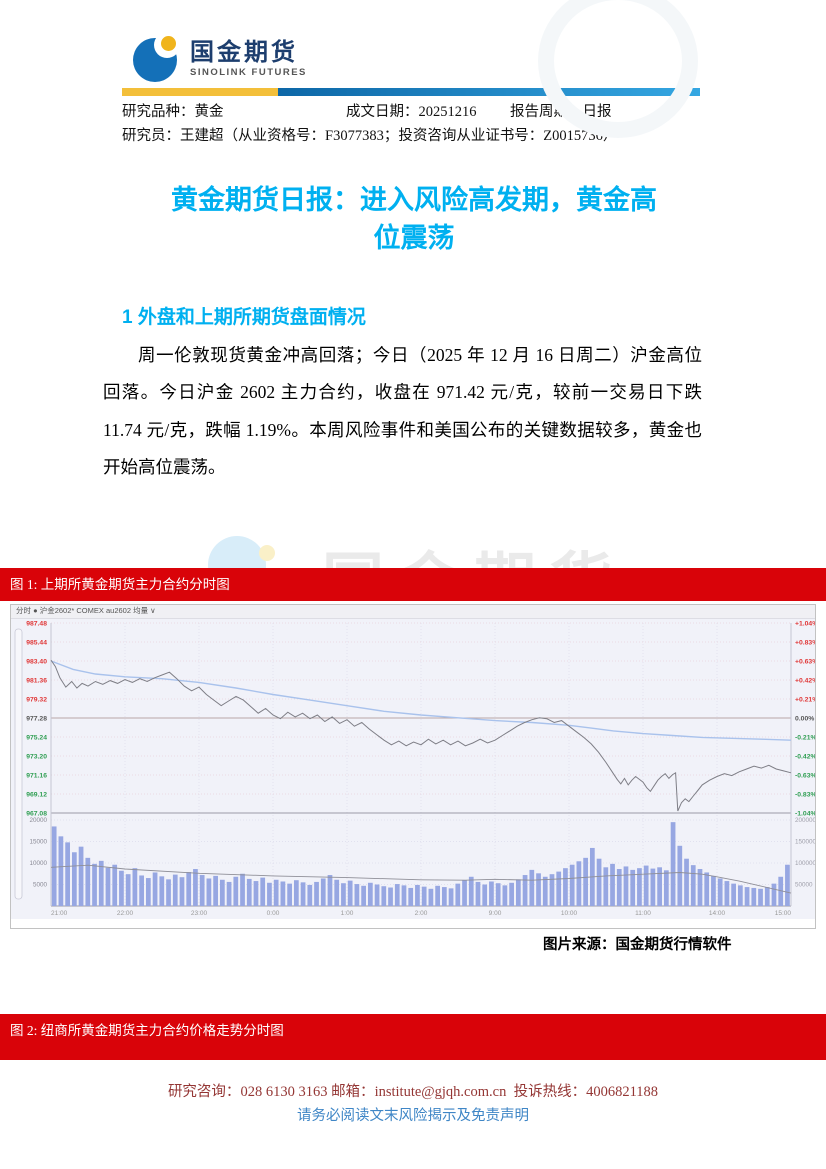 The height and width of the screenshot is (1169, 826). I want to click on meta-research-type: 研究品种：黄金, so click(234, 112).